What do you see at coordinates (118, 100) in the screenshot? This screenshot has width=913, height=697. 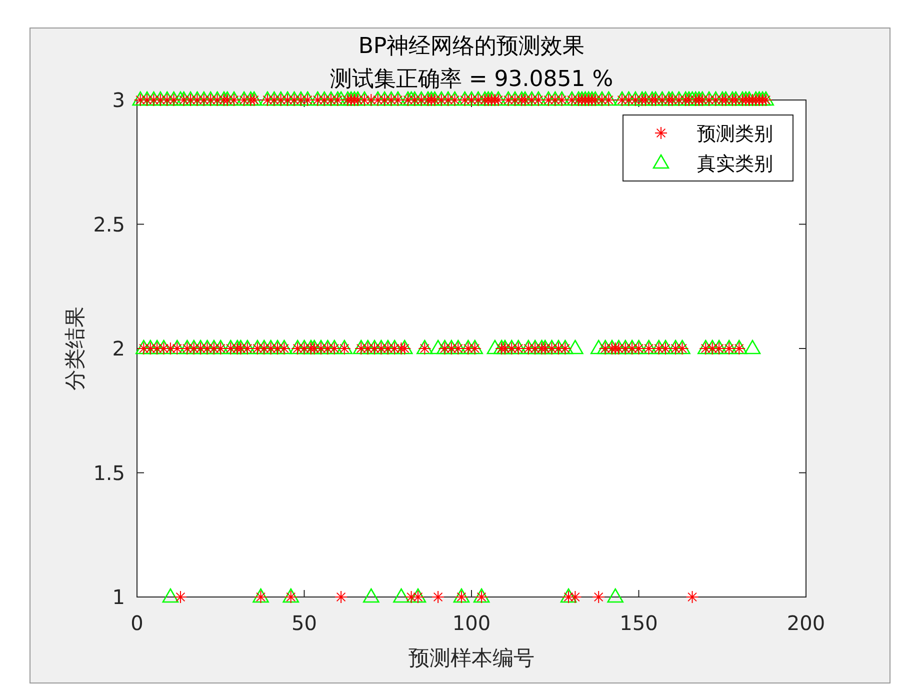 I see `y-tick-label: 3` at bounding box center [118, 100].